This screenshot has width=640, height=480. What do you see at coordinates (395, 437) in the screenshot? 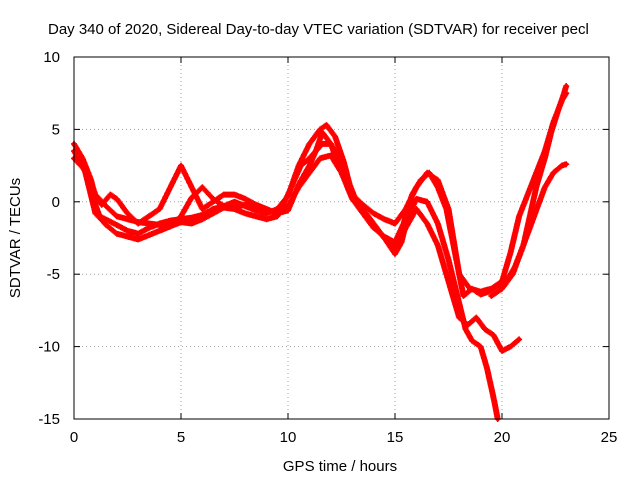
I see `x-tick-label: 15` at bounding box center [395, 437].